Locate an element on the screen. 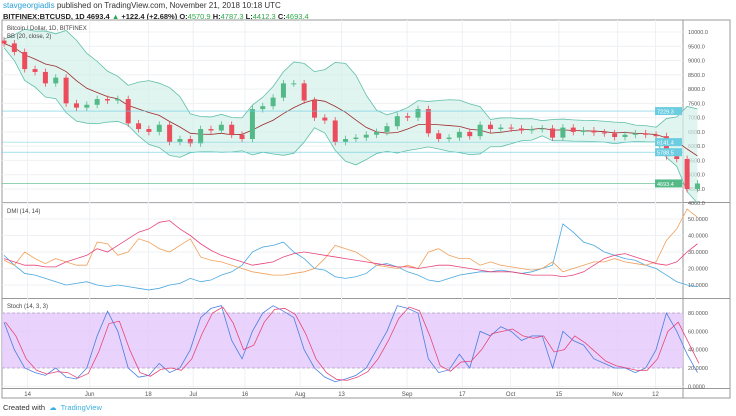 The height and width of the screenshot is (416, 736). symbol: BITFINEX:BTCUSD, 1D is located at coordinates (44, 16).